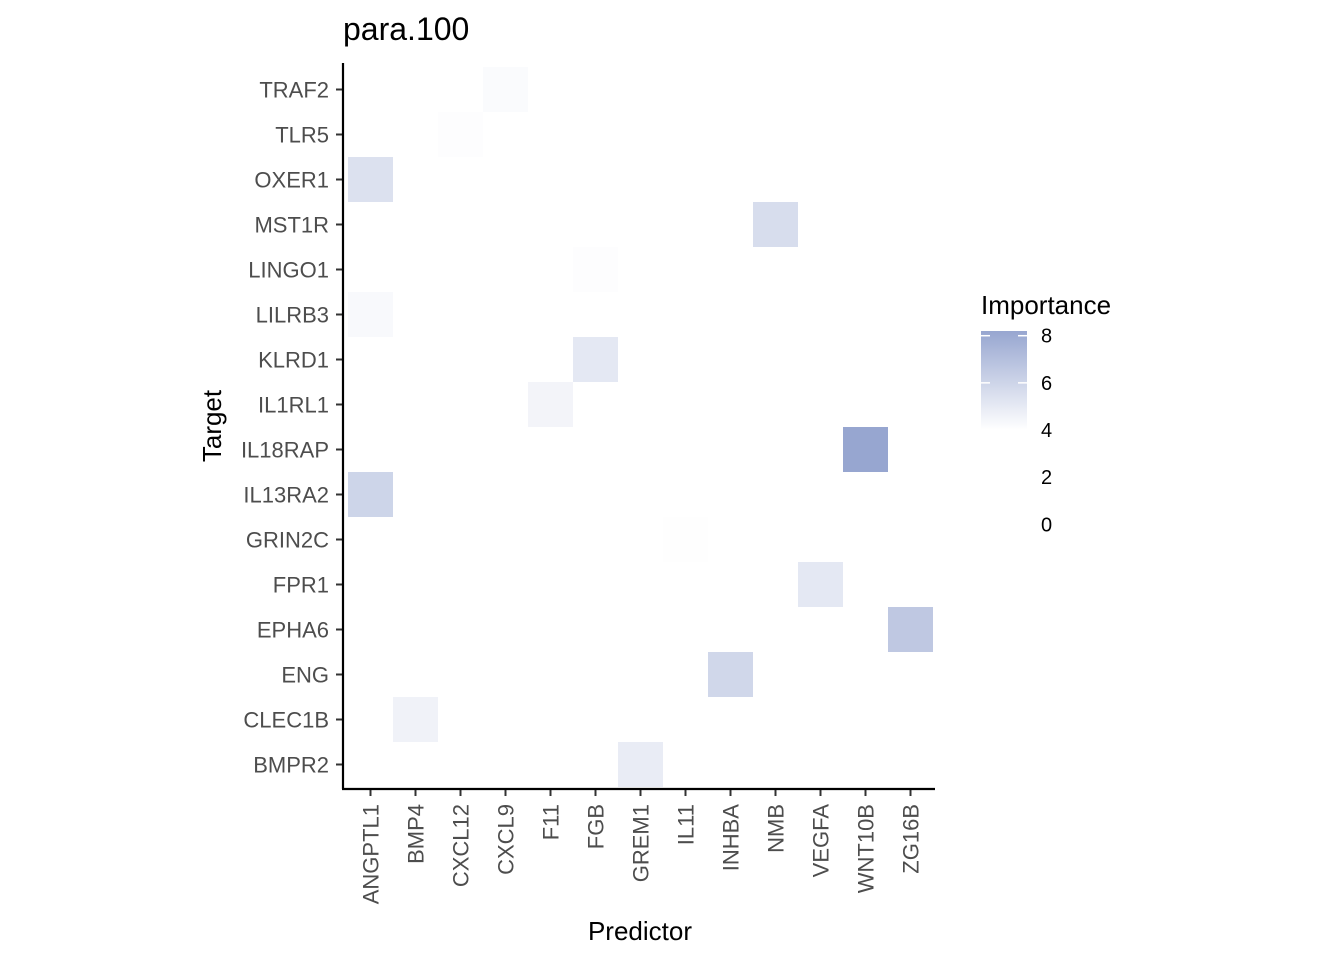  What do you see at coordinates (291, 225) in the screenshot?
I see `y-tick-label: MST1R` at bounding box center [291, 225].